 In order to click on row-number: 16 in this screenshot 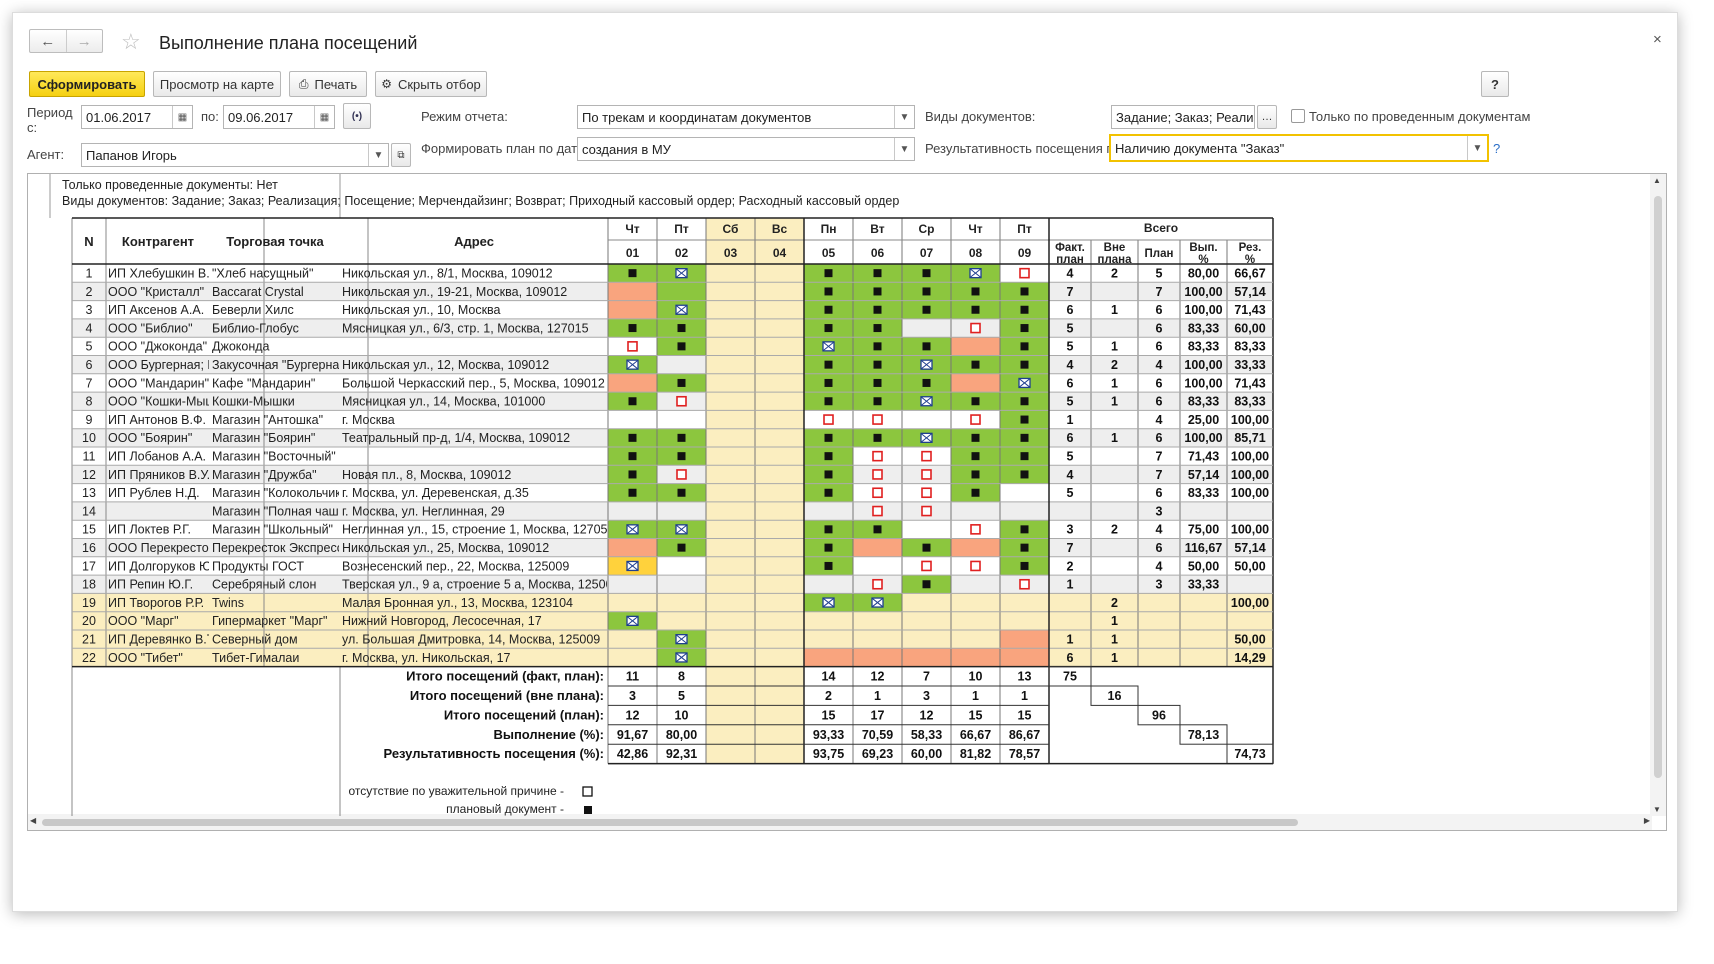, I will do `click(89, 548)`.